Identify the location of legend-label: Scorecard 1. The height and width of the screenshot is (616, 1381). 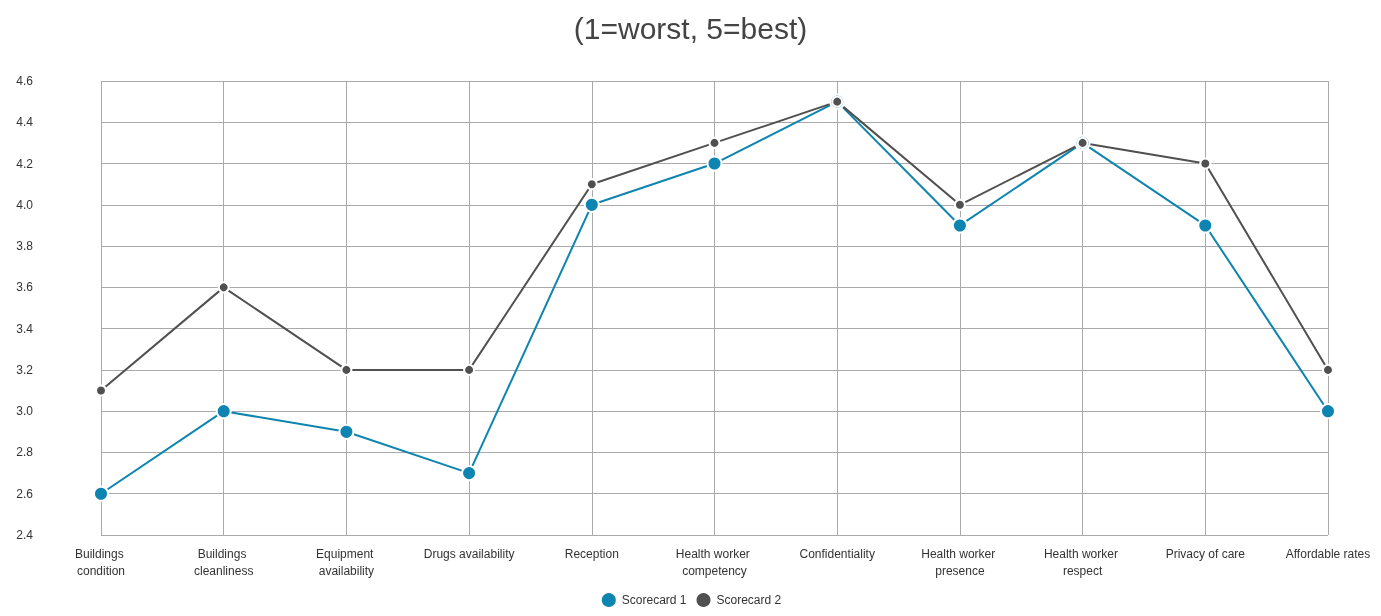
(654, 600).